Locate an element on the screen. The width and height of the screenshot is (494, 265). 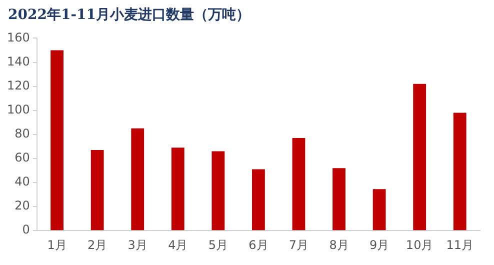
y-tick-label: 80 is located at coordinates (22, 133).